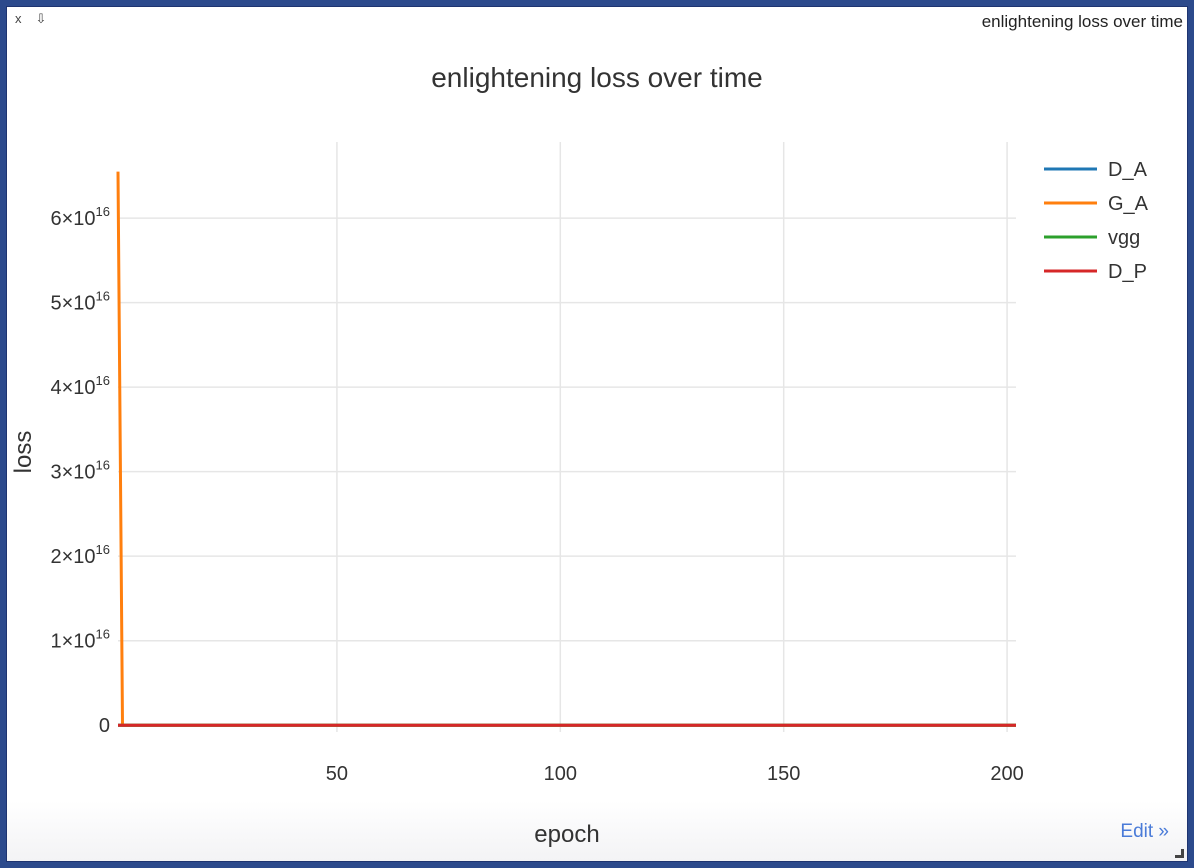 This screenshot has height=868, width=1194. I want to click on pane-footer, so click(597, 831).